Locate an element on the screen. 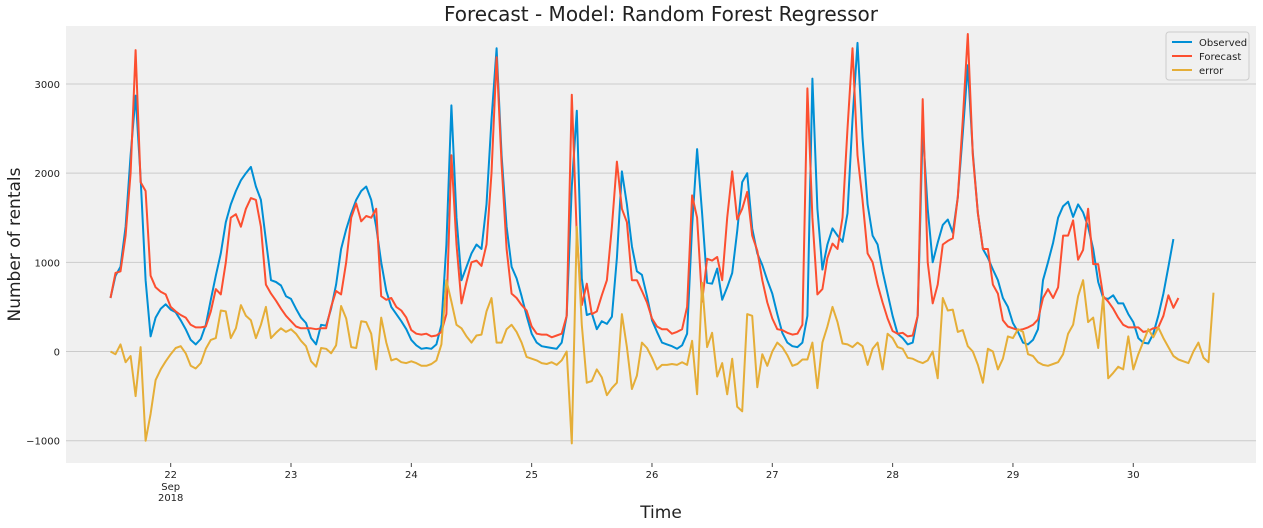 The image size is (1263, 528). x-tick-label: 25 is located at coordinates (531, 475).